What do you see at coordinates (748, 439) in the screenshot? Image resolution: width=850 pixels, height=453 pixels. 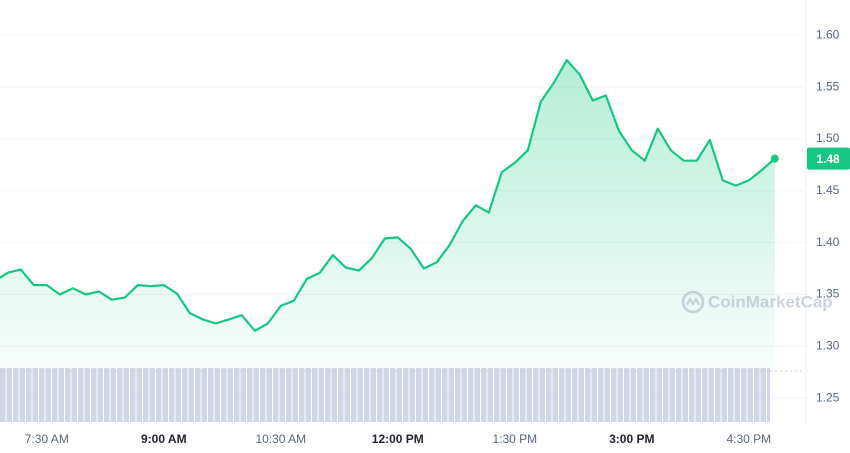 I see `x-tick-label: 4:30 PM` at bounding box center [748, 439].